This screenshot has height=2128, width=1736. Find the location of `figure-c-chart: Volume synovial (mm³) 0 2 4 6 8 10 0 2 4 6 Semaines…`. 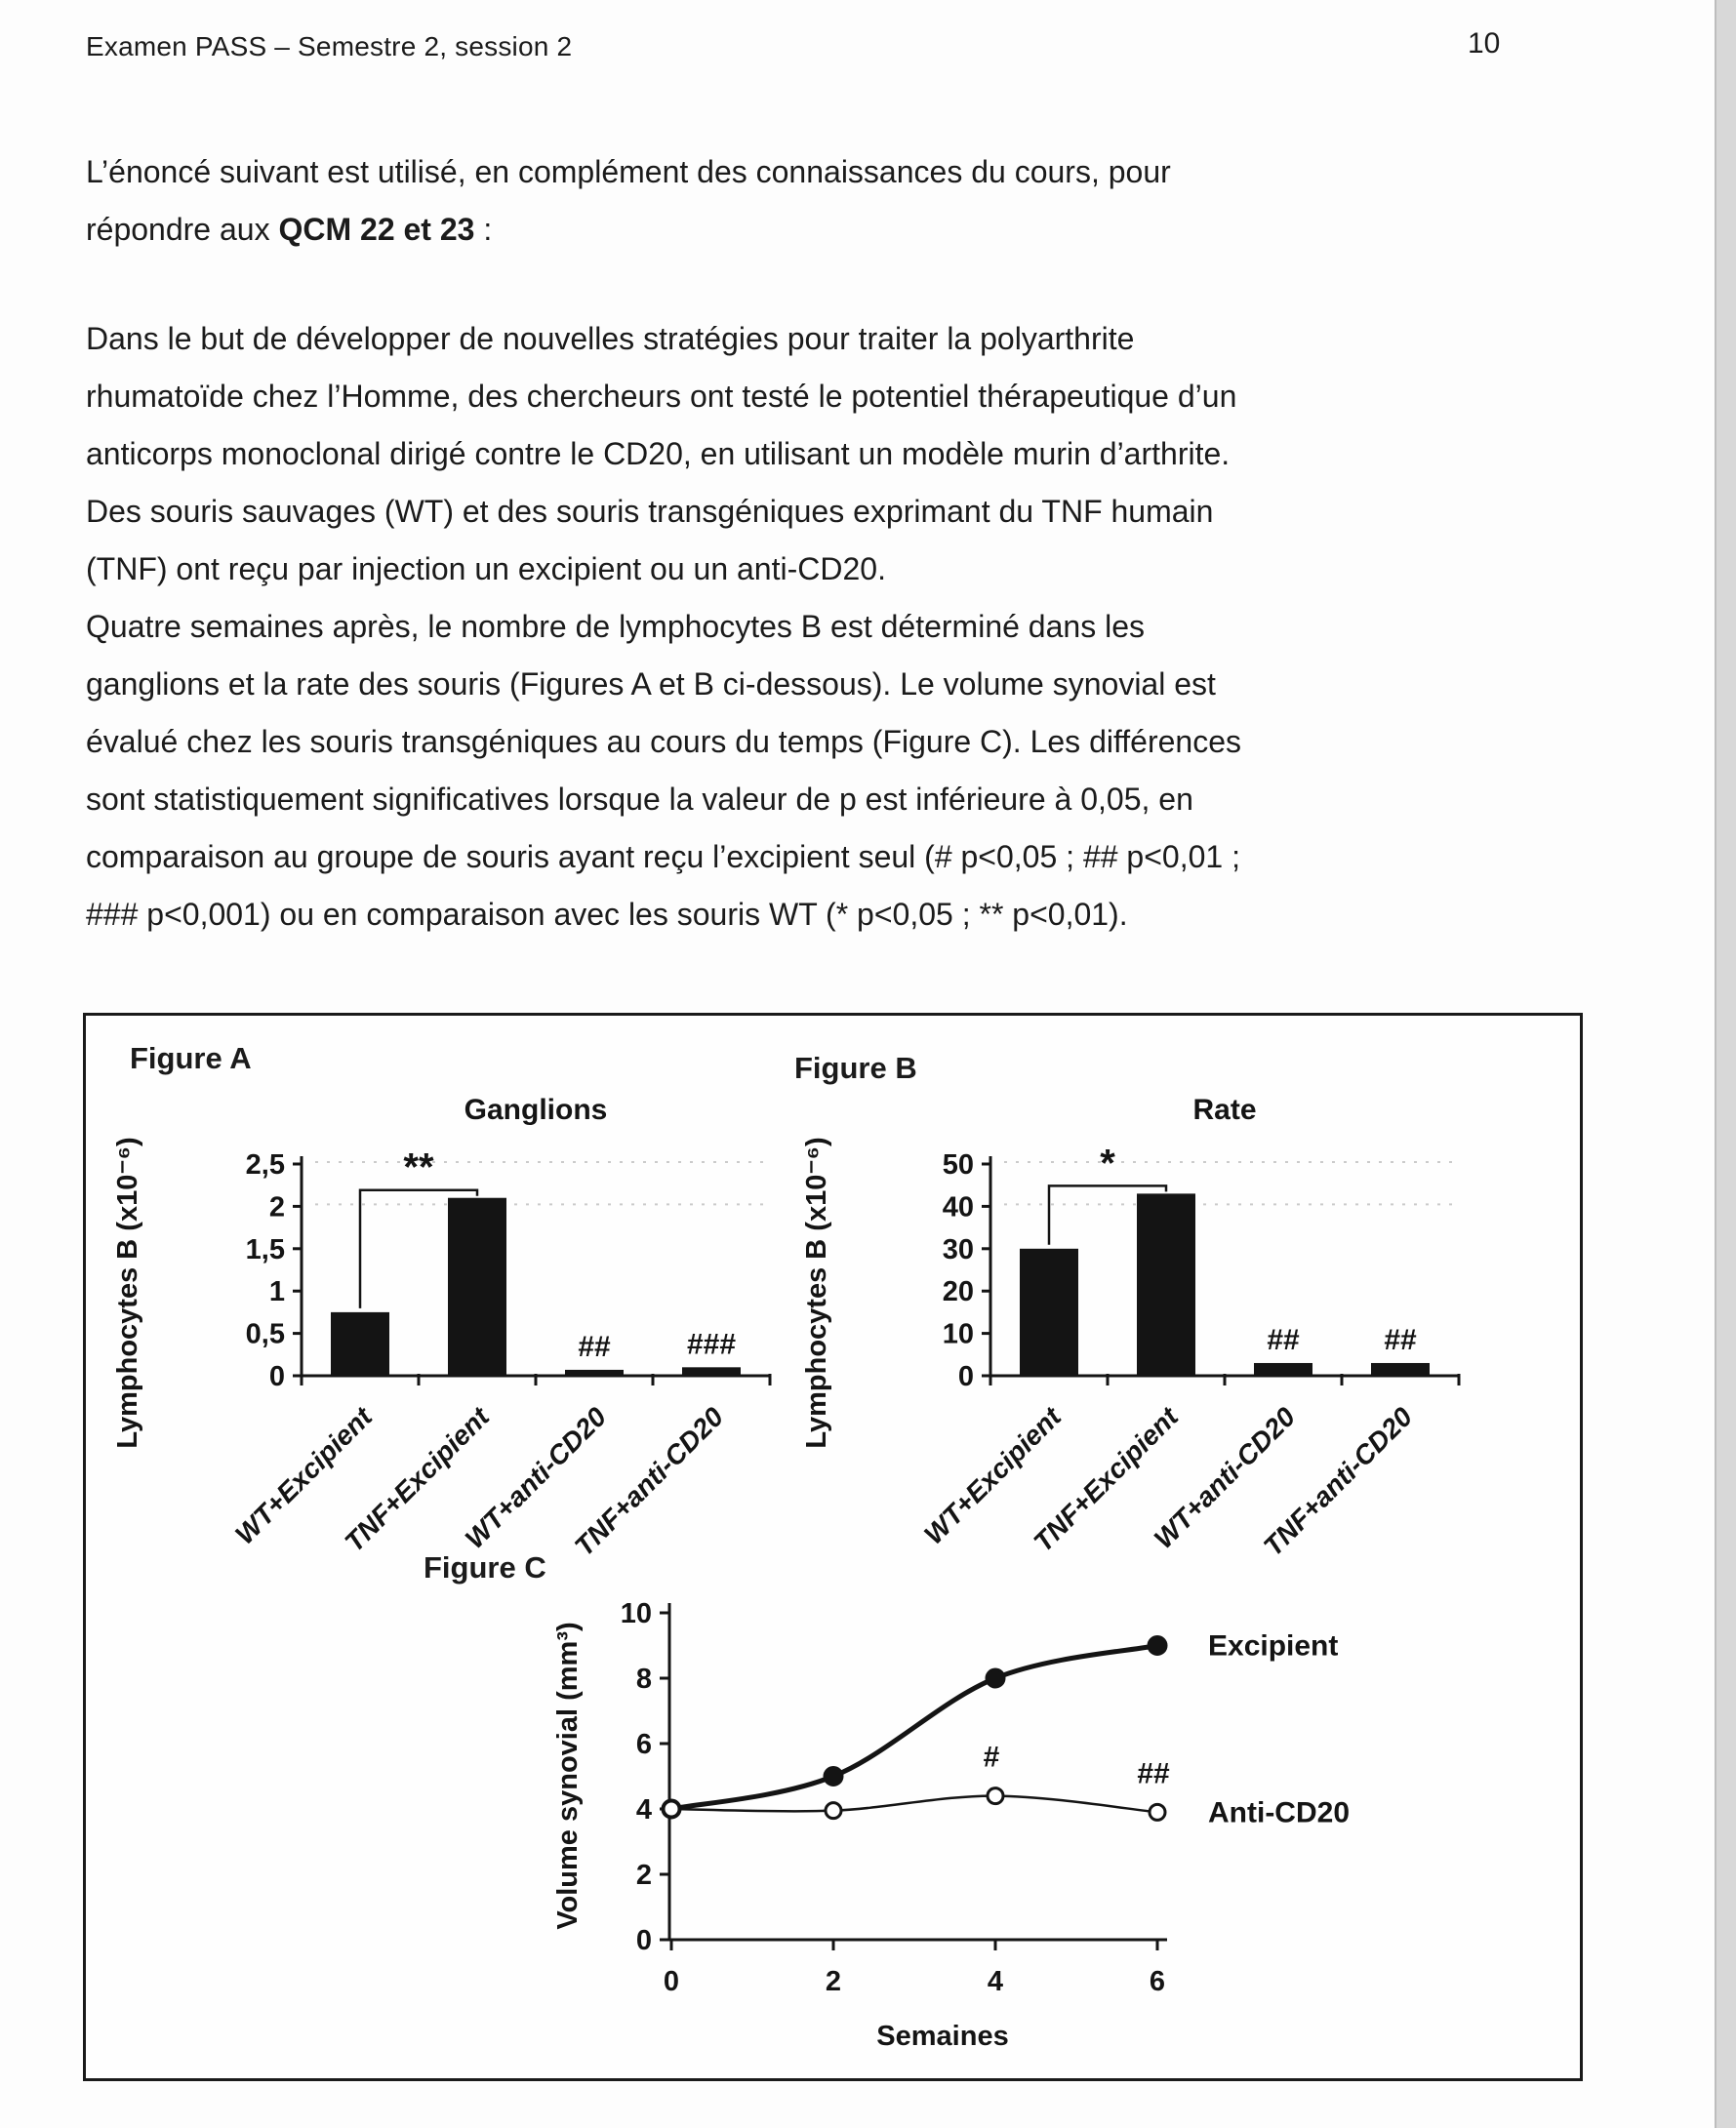

figure-c-chart: Volume synovial (mm³) 0 2 4 6 8 10 0 2 4 6 Semaines… is located at coordinates (952, 1822).